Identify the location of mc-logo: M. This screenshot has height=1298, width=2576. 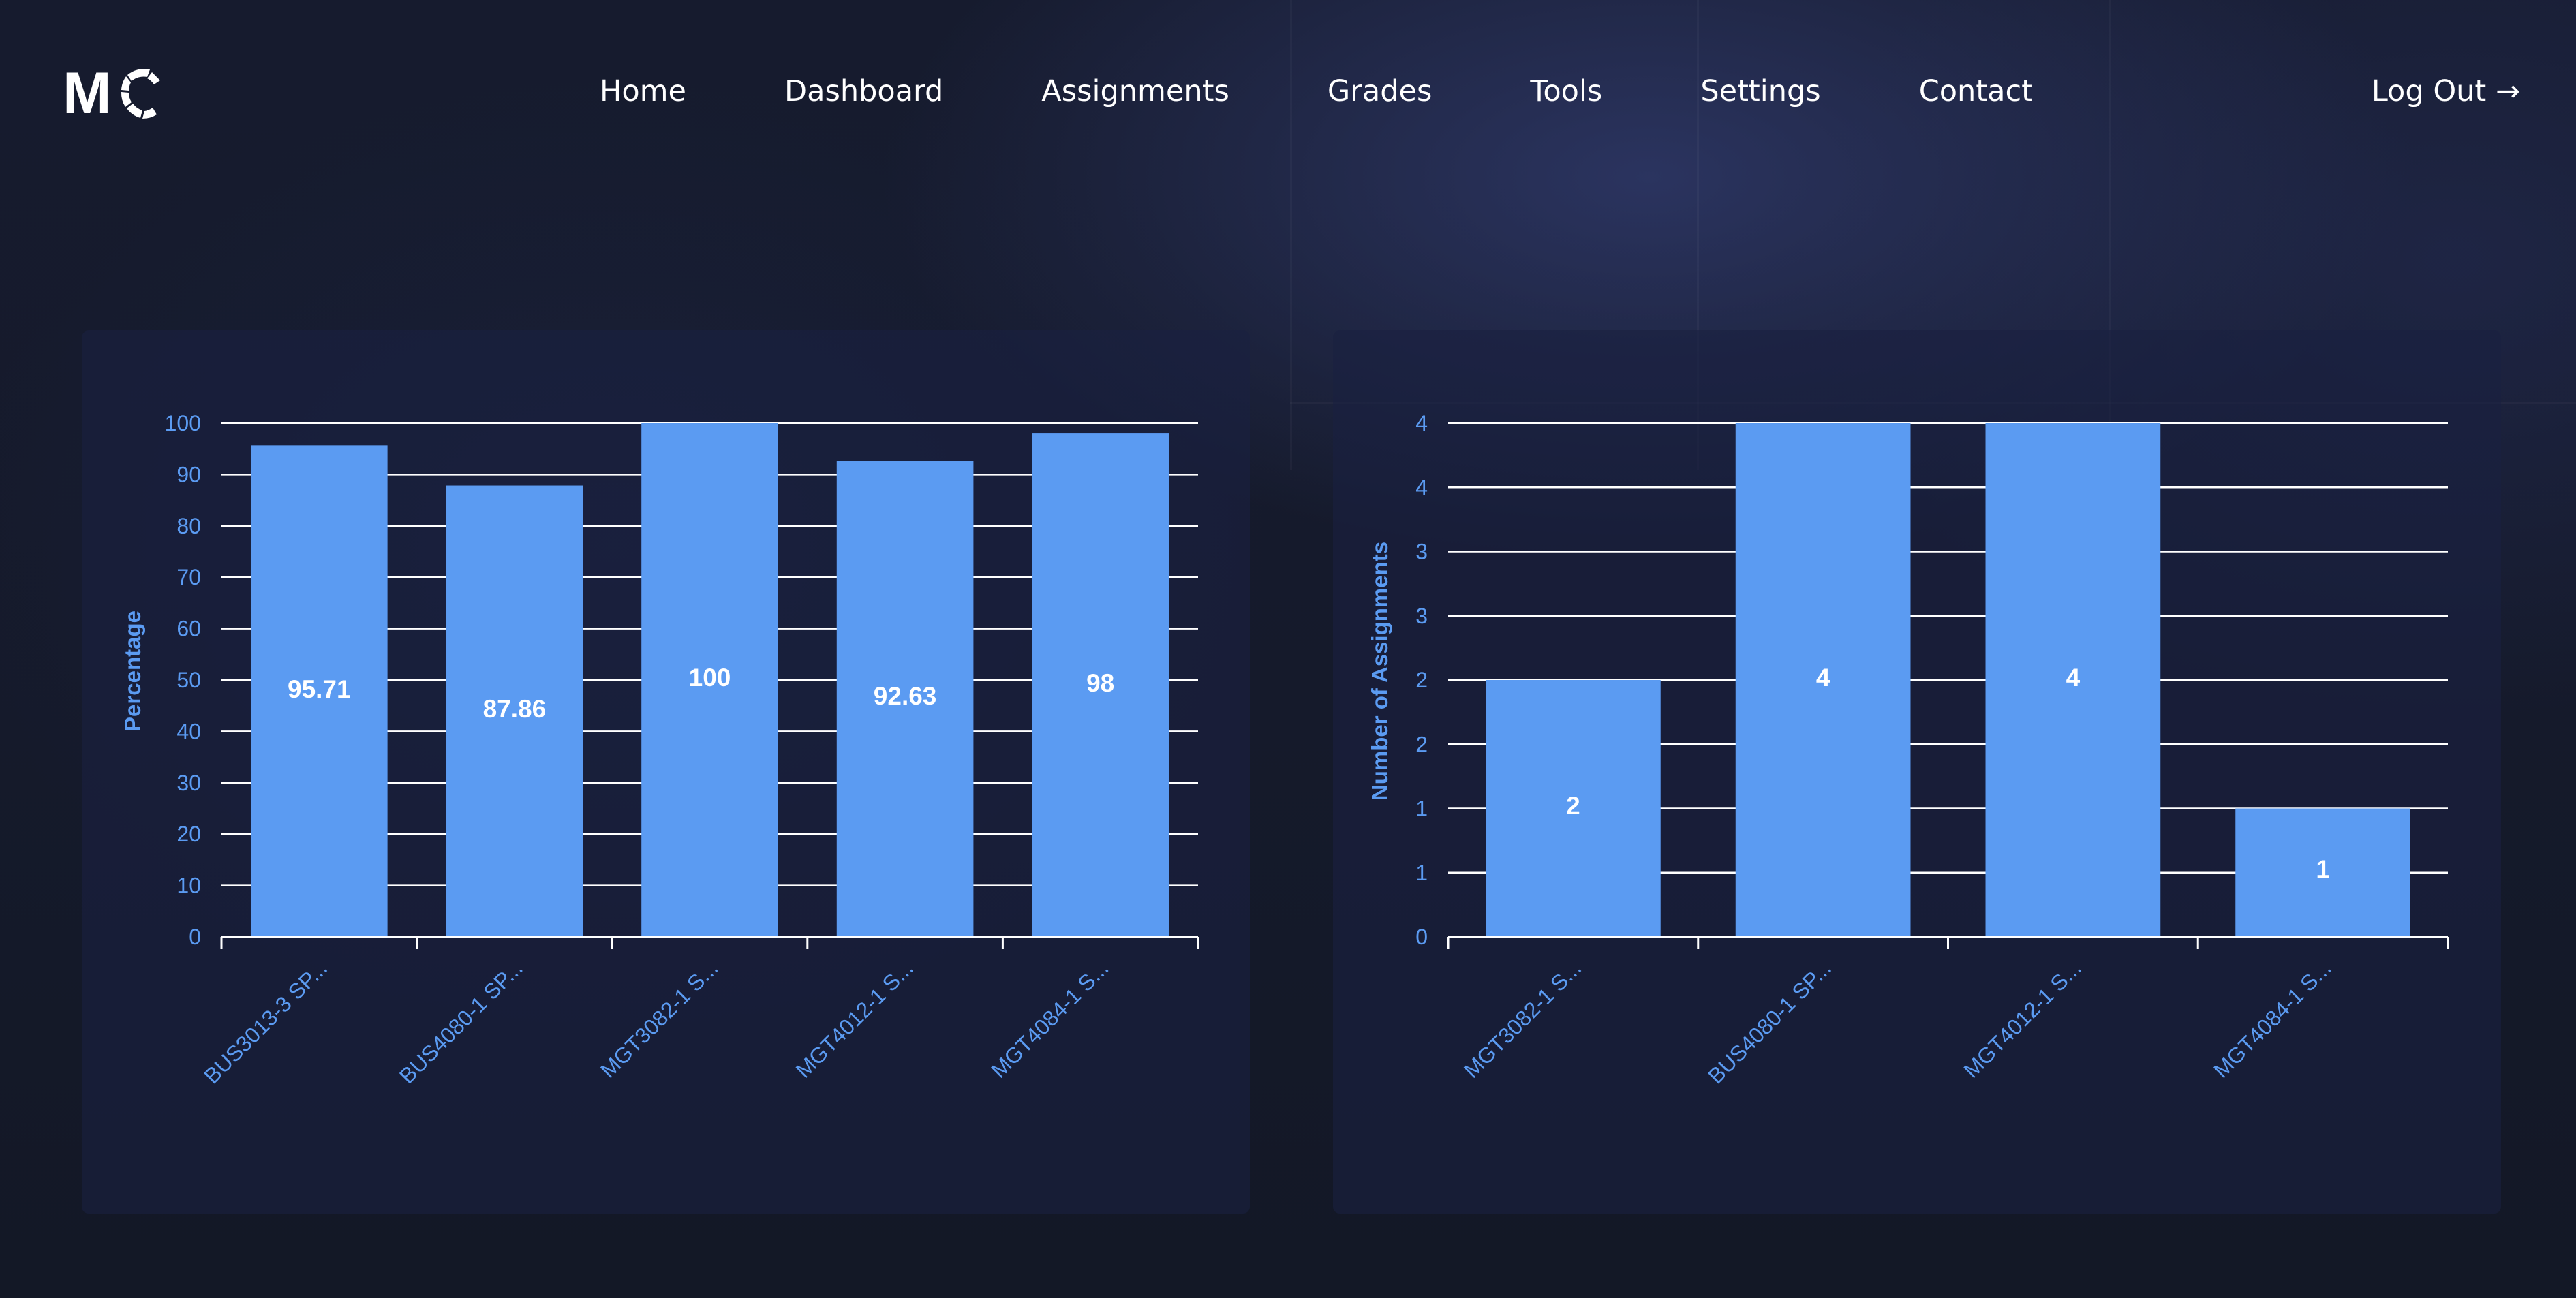
(114, 93).